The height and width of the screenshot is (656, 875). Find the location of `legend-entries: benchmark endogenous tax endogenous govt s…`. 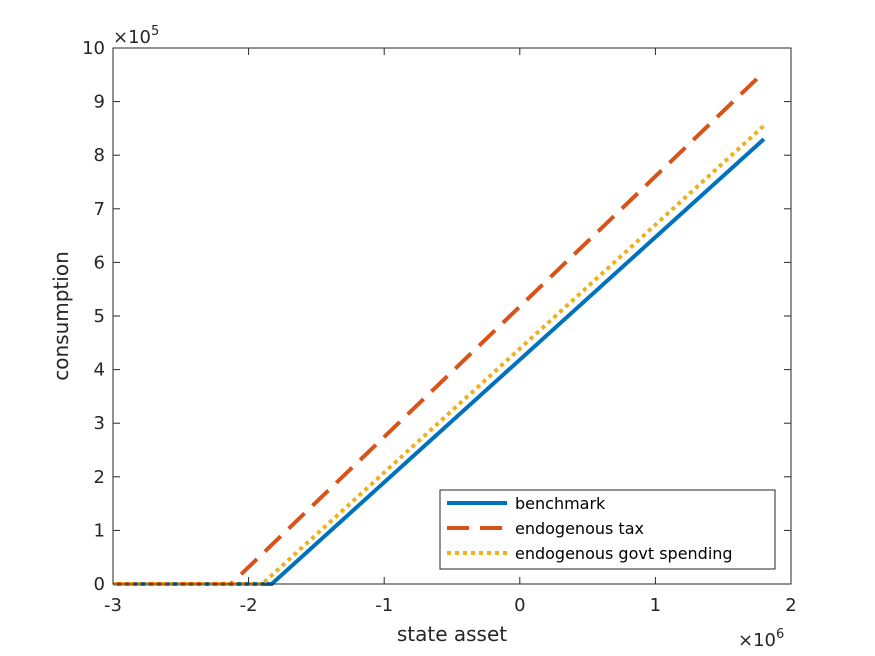

legend-entries: benchmark endogenous tax endogenous govt s… is located at coordinates (590, 528).